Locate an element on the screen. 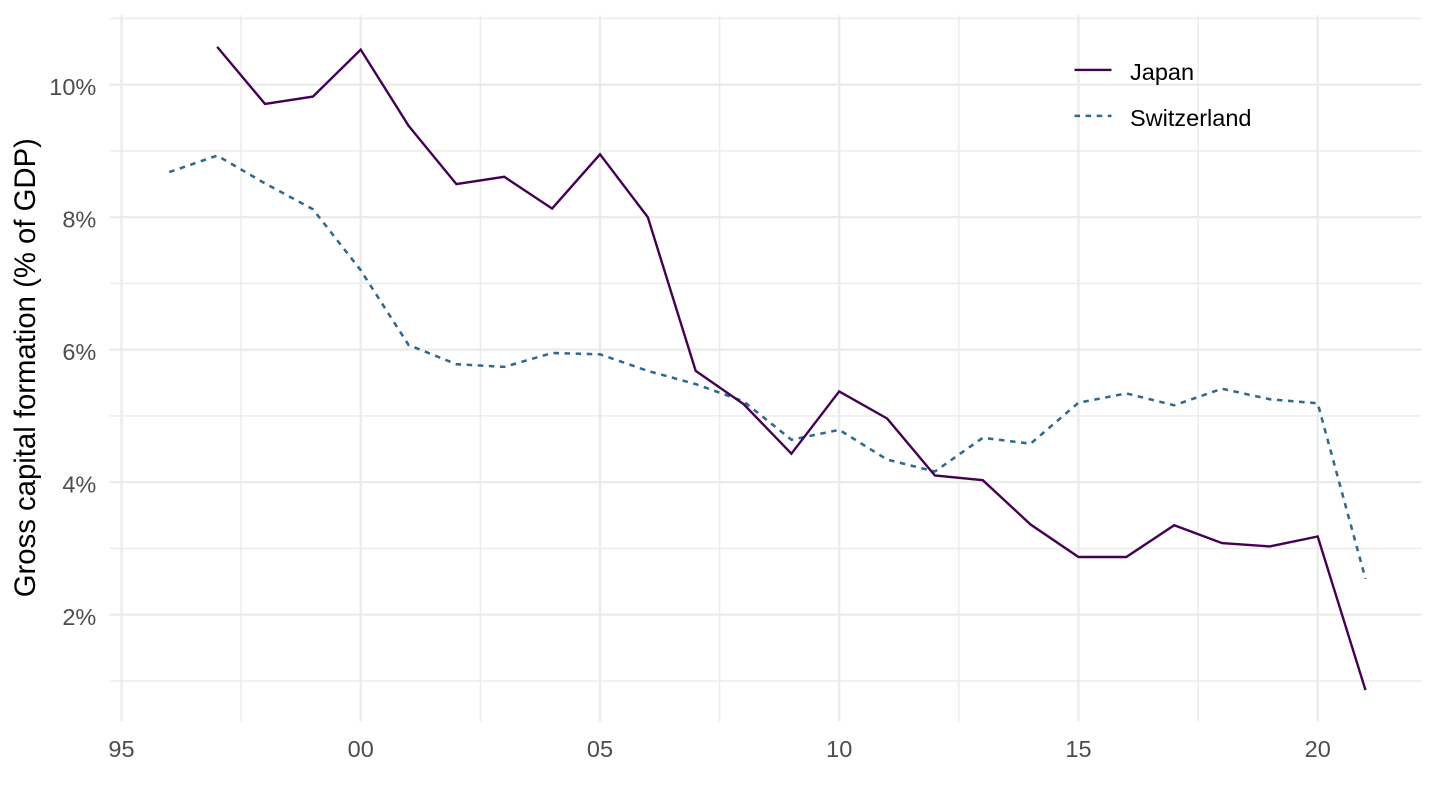 This screenshot has height=810, width=1440. svg-text: 10% is located at coordinates (72, 87).